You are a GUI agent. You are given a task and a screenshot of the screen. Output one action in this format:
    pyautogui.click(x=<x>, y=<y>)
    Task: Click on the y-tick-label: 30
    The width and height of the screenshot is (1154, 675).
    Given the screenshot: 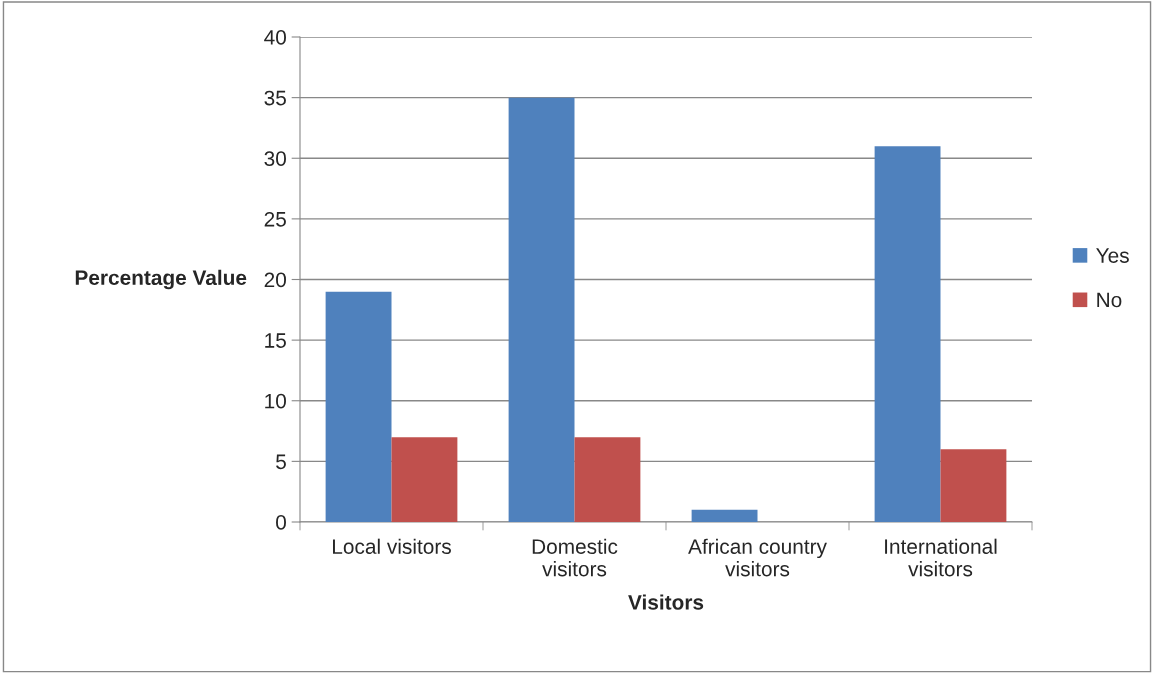 What is the action you would take?
    pyautogui.click(x=275, y=158)
    